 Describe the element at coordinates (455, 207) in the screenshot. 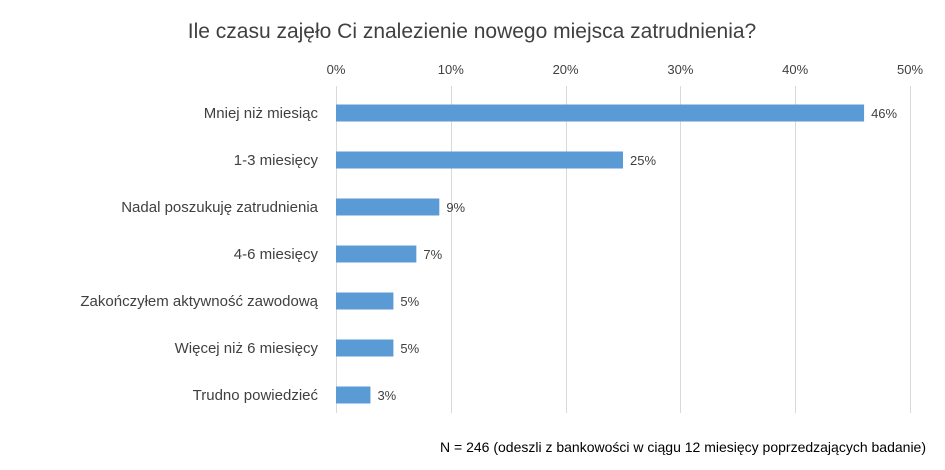

I see `data-label: 9%` at that location.